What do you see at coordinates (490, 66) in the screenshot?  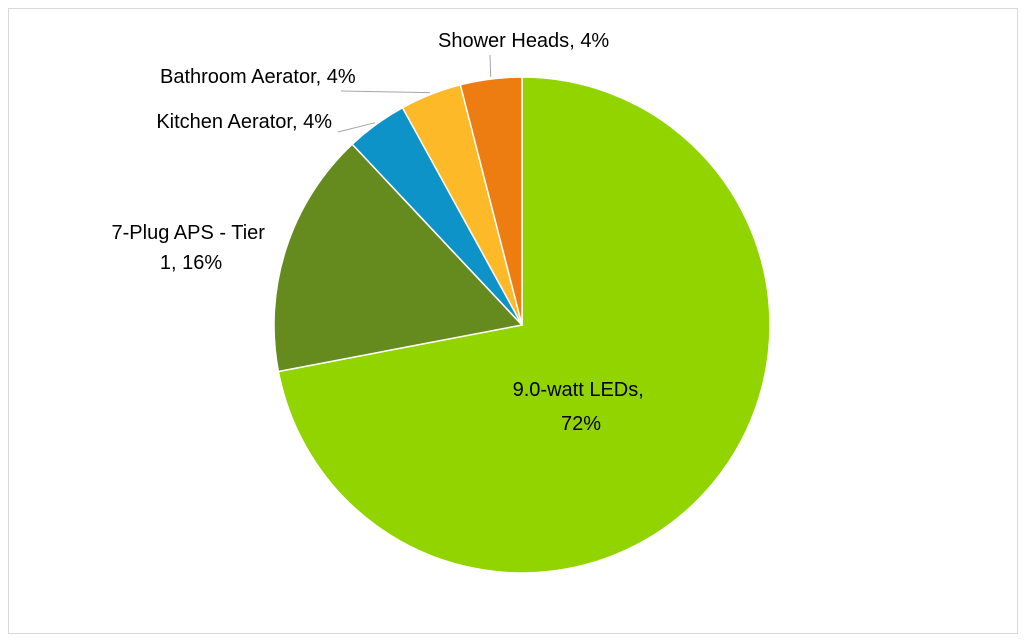 I see `leader-line-shower` at bounding box center [490, 66].